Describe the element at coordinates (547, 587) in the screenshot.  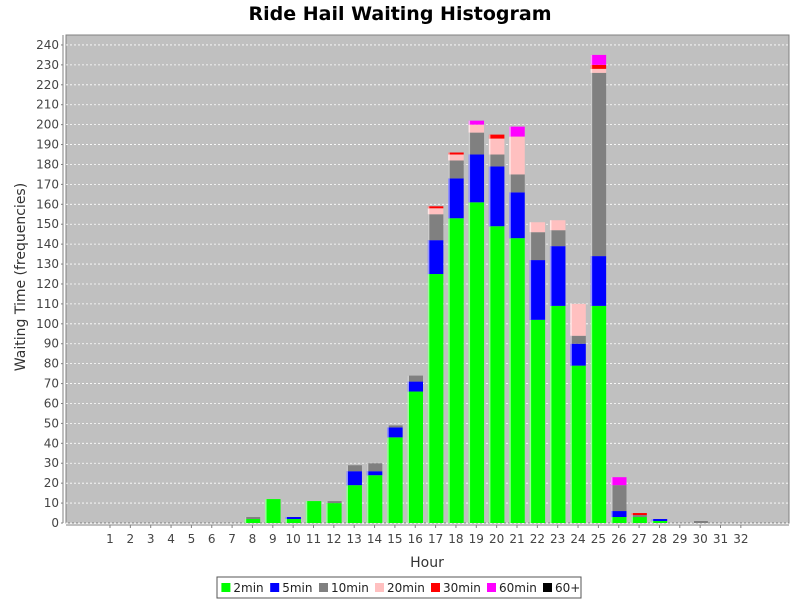
I see `legend-swatch-60+` at that location.